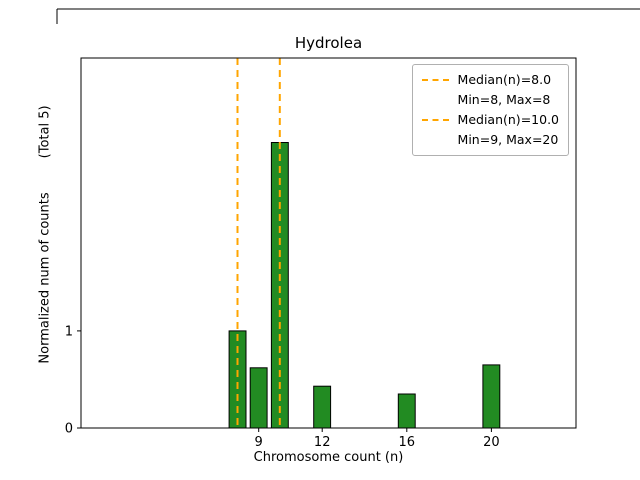 Image resolution: width=640 pixels, height=480 pixels. What do you see at coordinates (328, 457) in the screenshot?
I see `x-axis-label: Chromosome count (n)` at bounding box center [328, 457].